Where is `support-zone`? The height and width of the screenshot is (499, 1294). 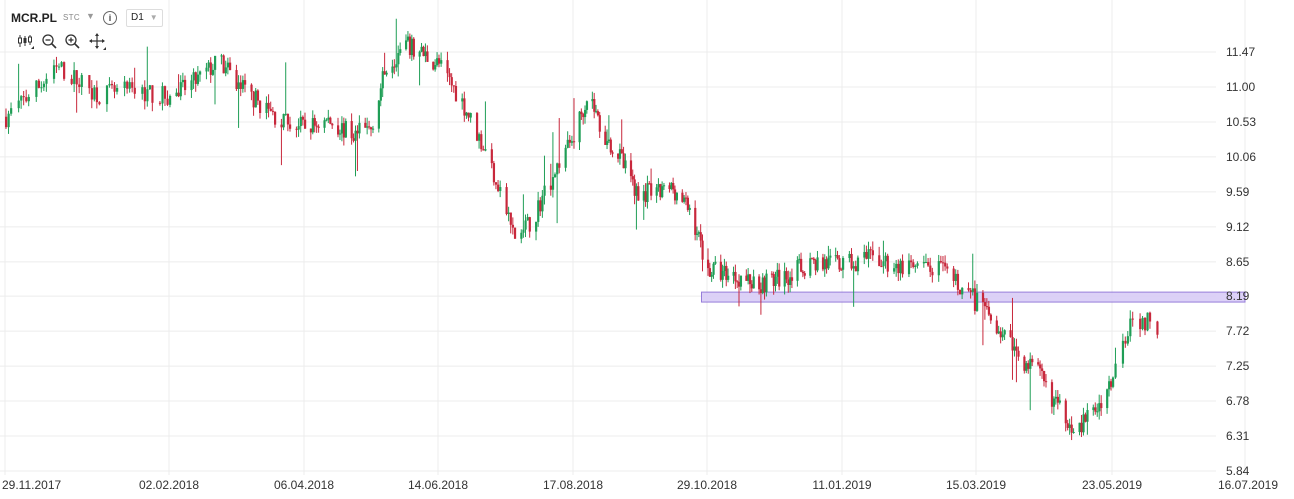
support-zone is located at coordinates (973, 297).